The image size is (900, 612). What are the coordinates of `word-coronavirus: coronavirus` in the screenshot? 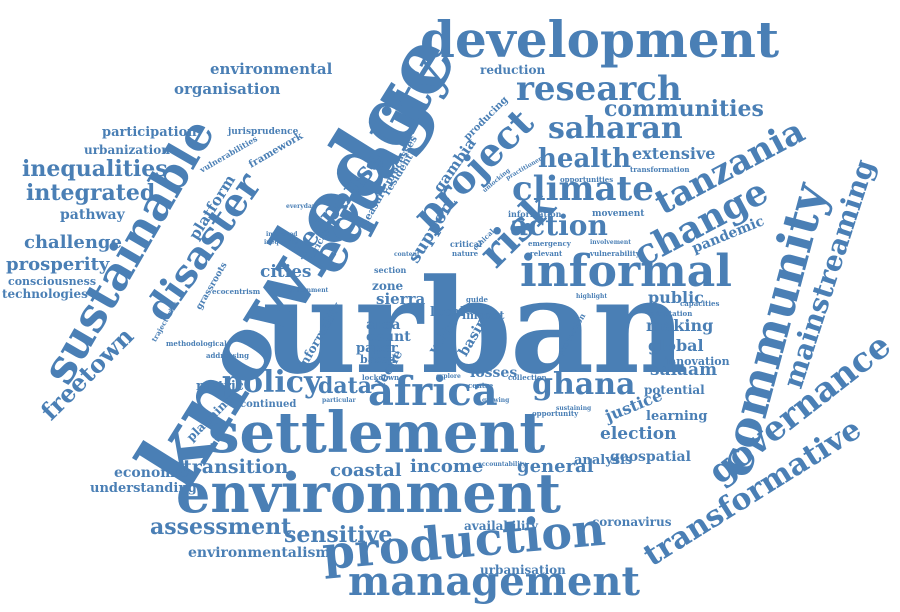 It's located at (632, 522).